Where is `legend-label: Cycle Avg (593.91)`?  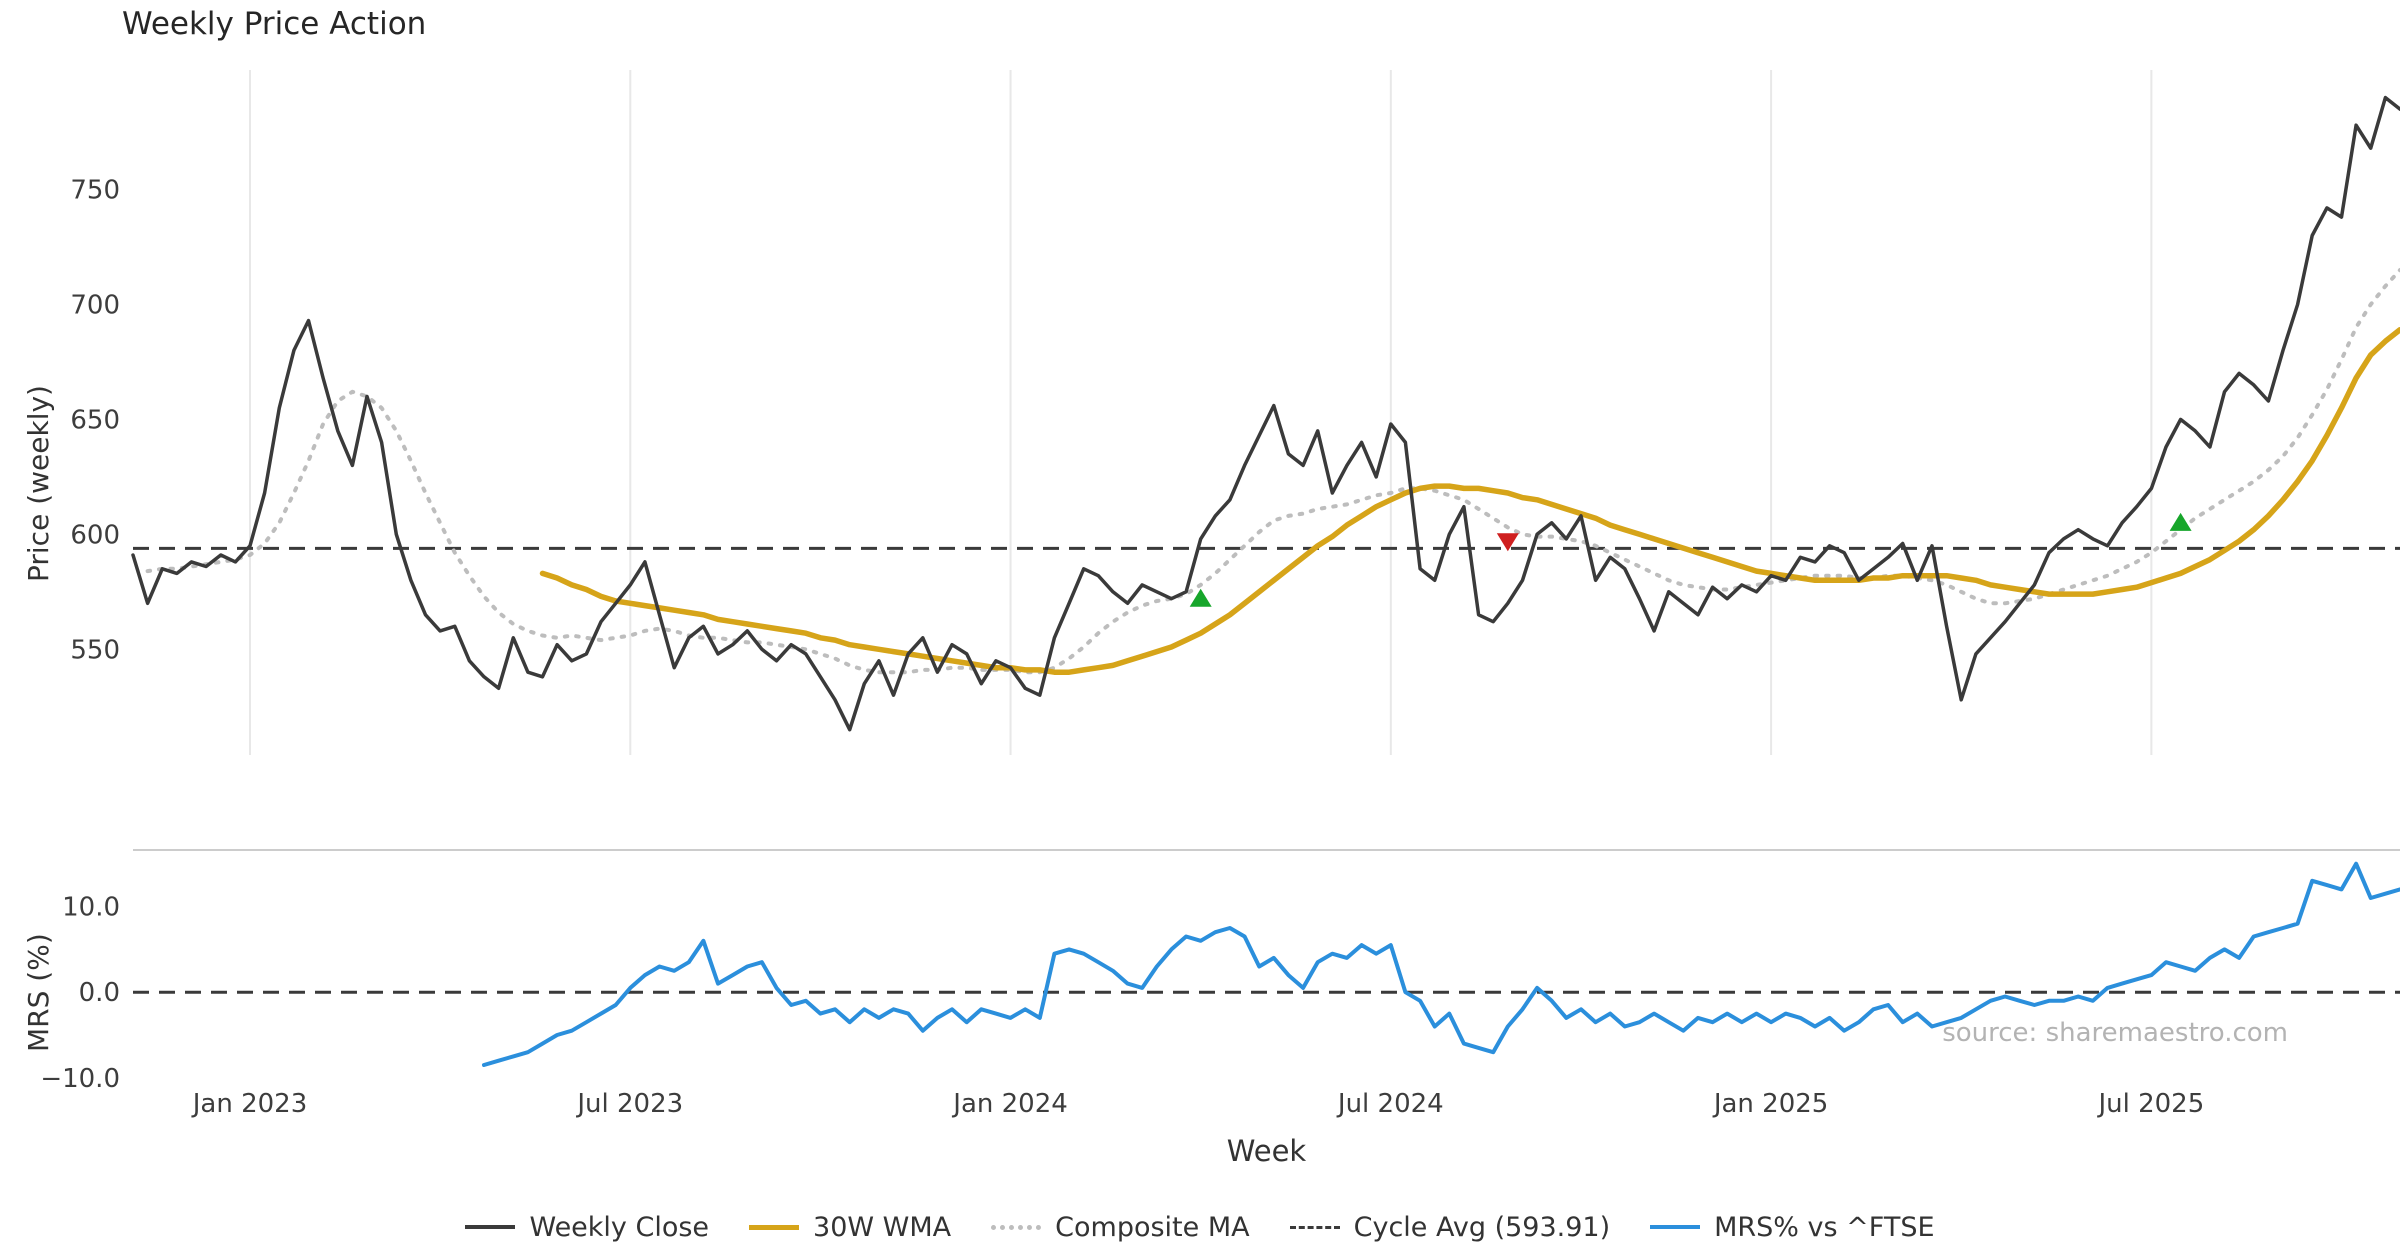
legend-label: Cycle Avg (593.91) is located at coordinates (1482, 1227).